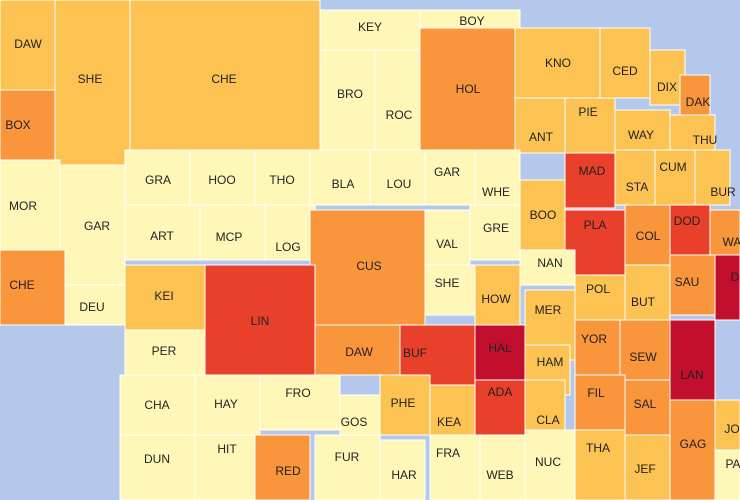 The height and width of the screenshot is (500, 740). What do you see at coordinates (727, 474) in the screenshot?
I see `county-pa: PA` at bounding box center [727, 474].